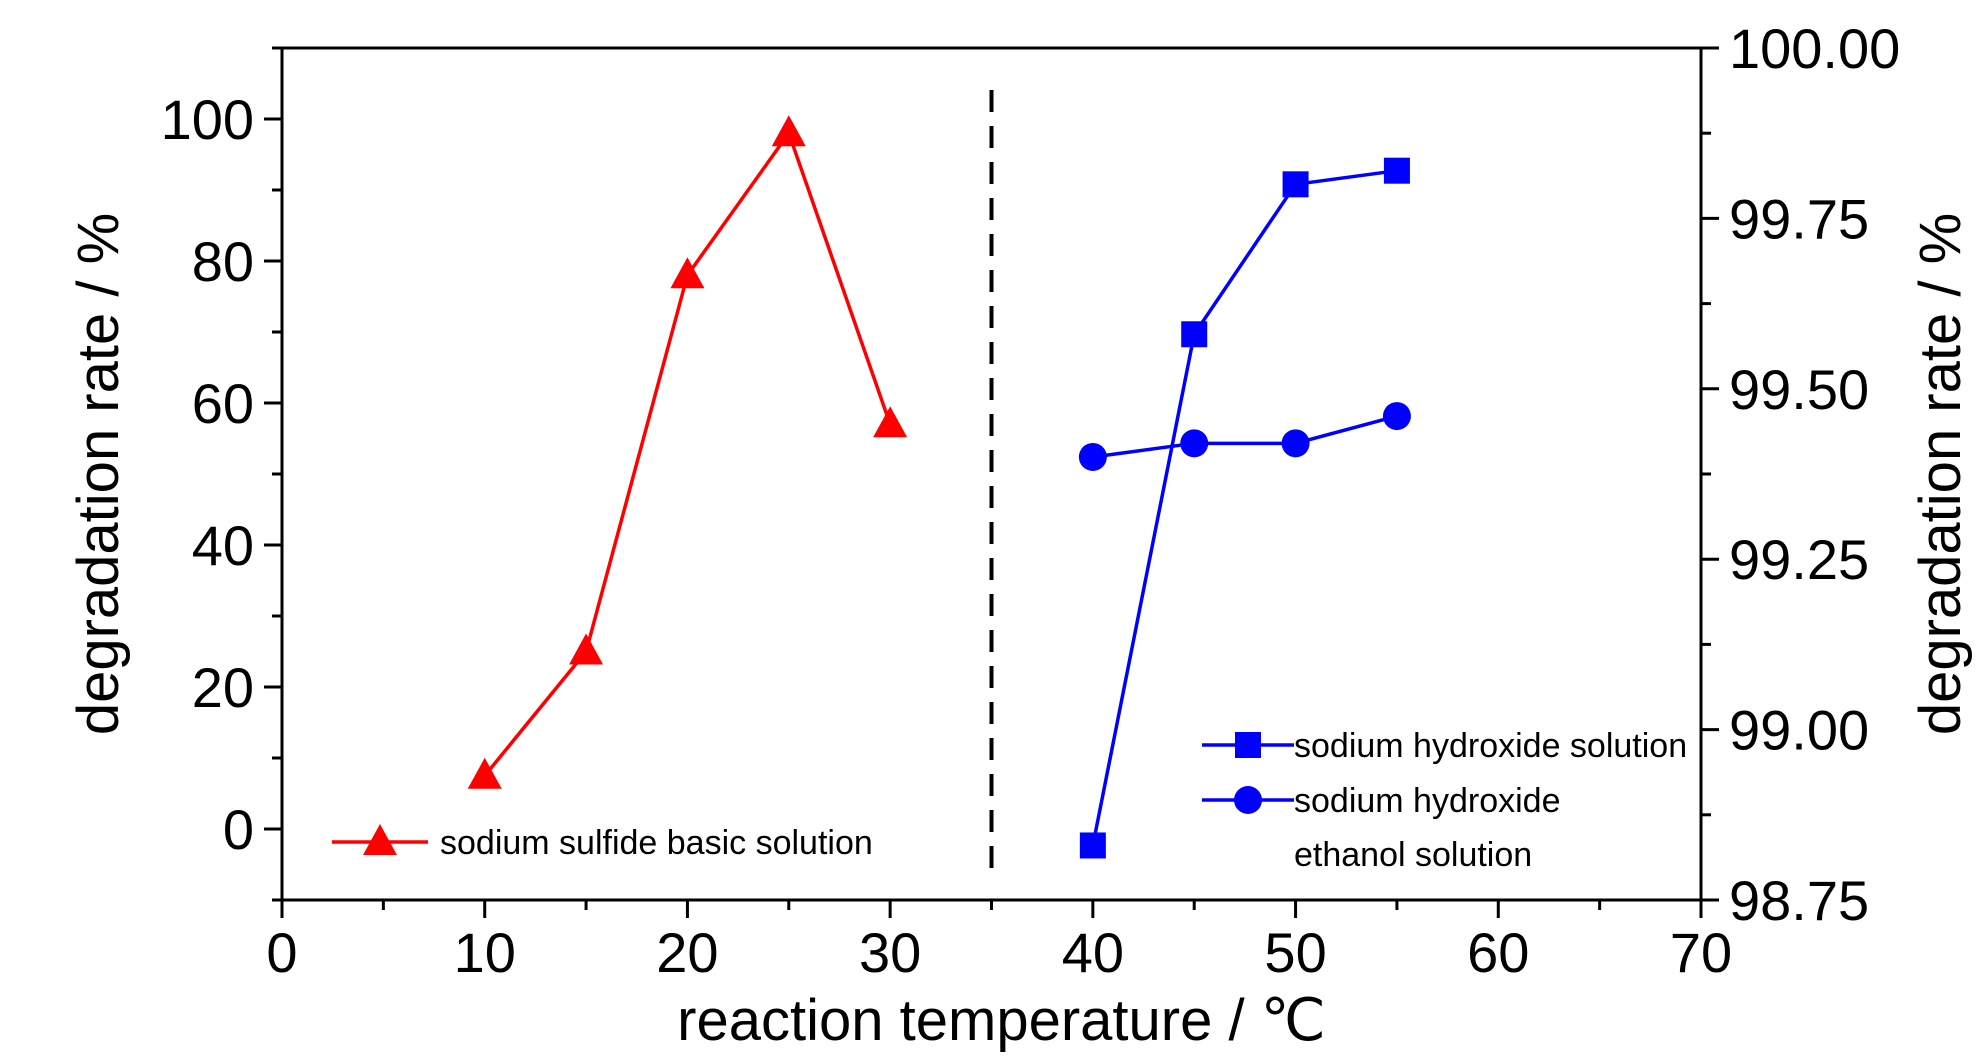  Describe the element at coordinates (380, 839) in the screenshot. I see `legend-marker-triangle` at that location.